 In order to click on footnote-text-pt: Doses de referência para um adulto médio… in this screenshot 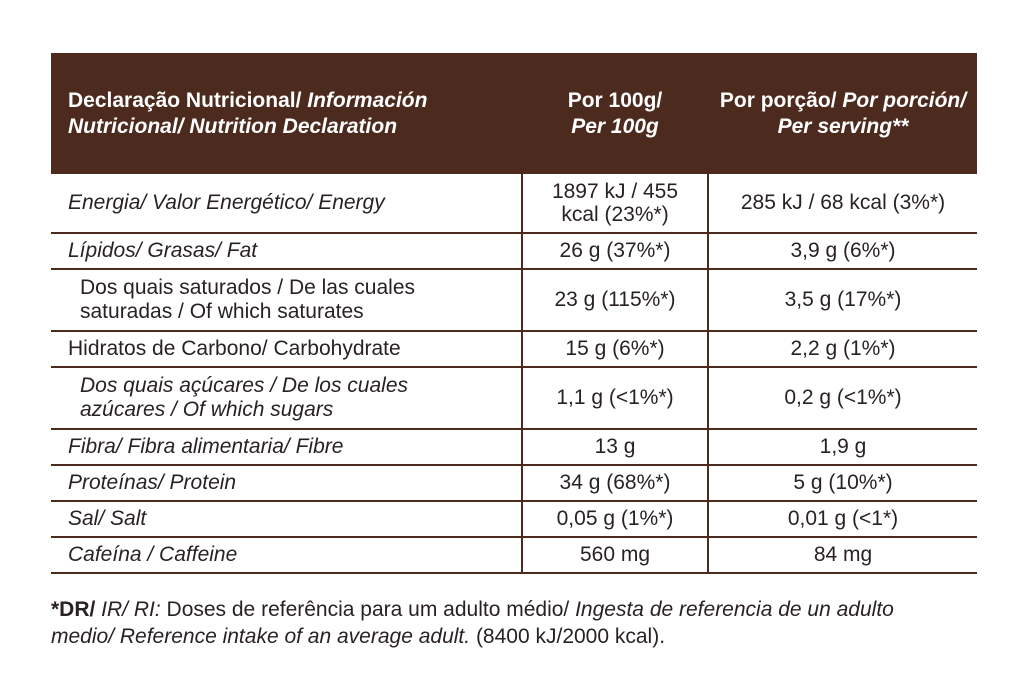, I will do `click(368, 609)`.